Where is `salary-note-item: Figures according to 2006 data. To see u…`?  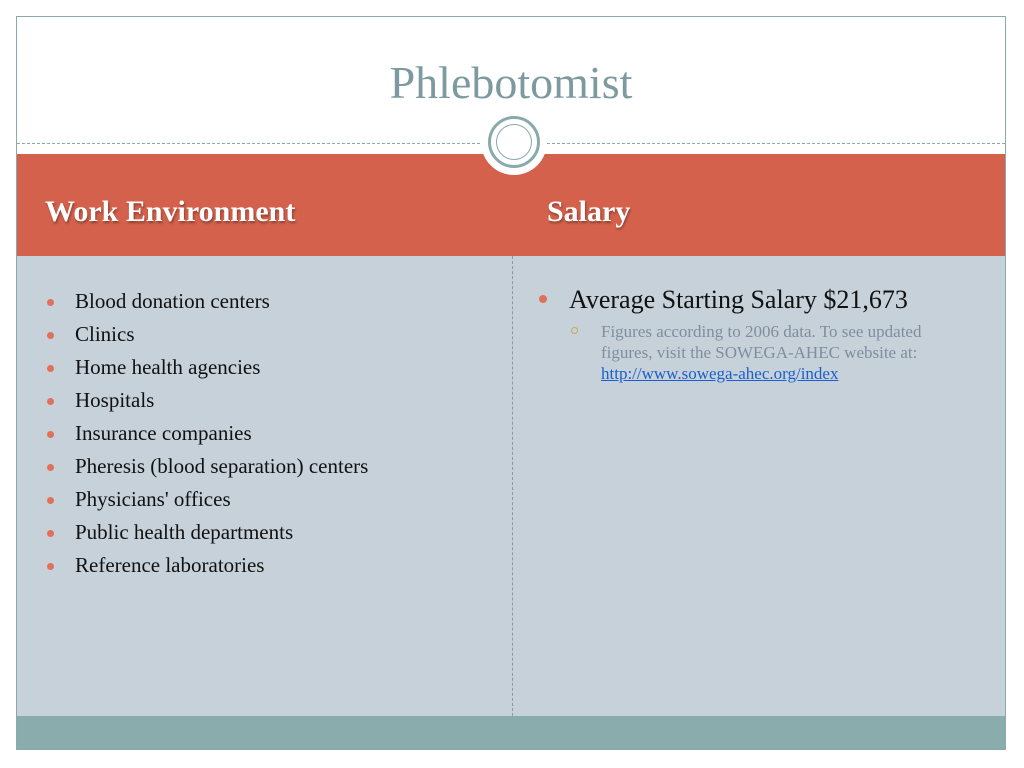 salary-note-item: Figures according to 2006 data. To see u… is located at coordinates (760, 352).